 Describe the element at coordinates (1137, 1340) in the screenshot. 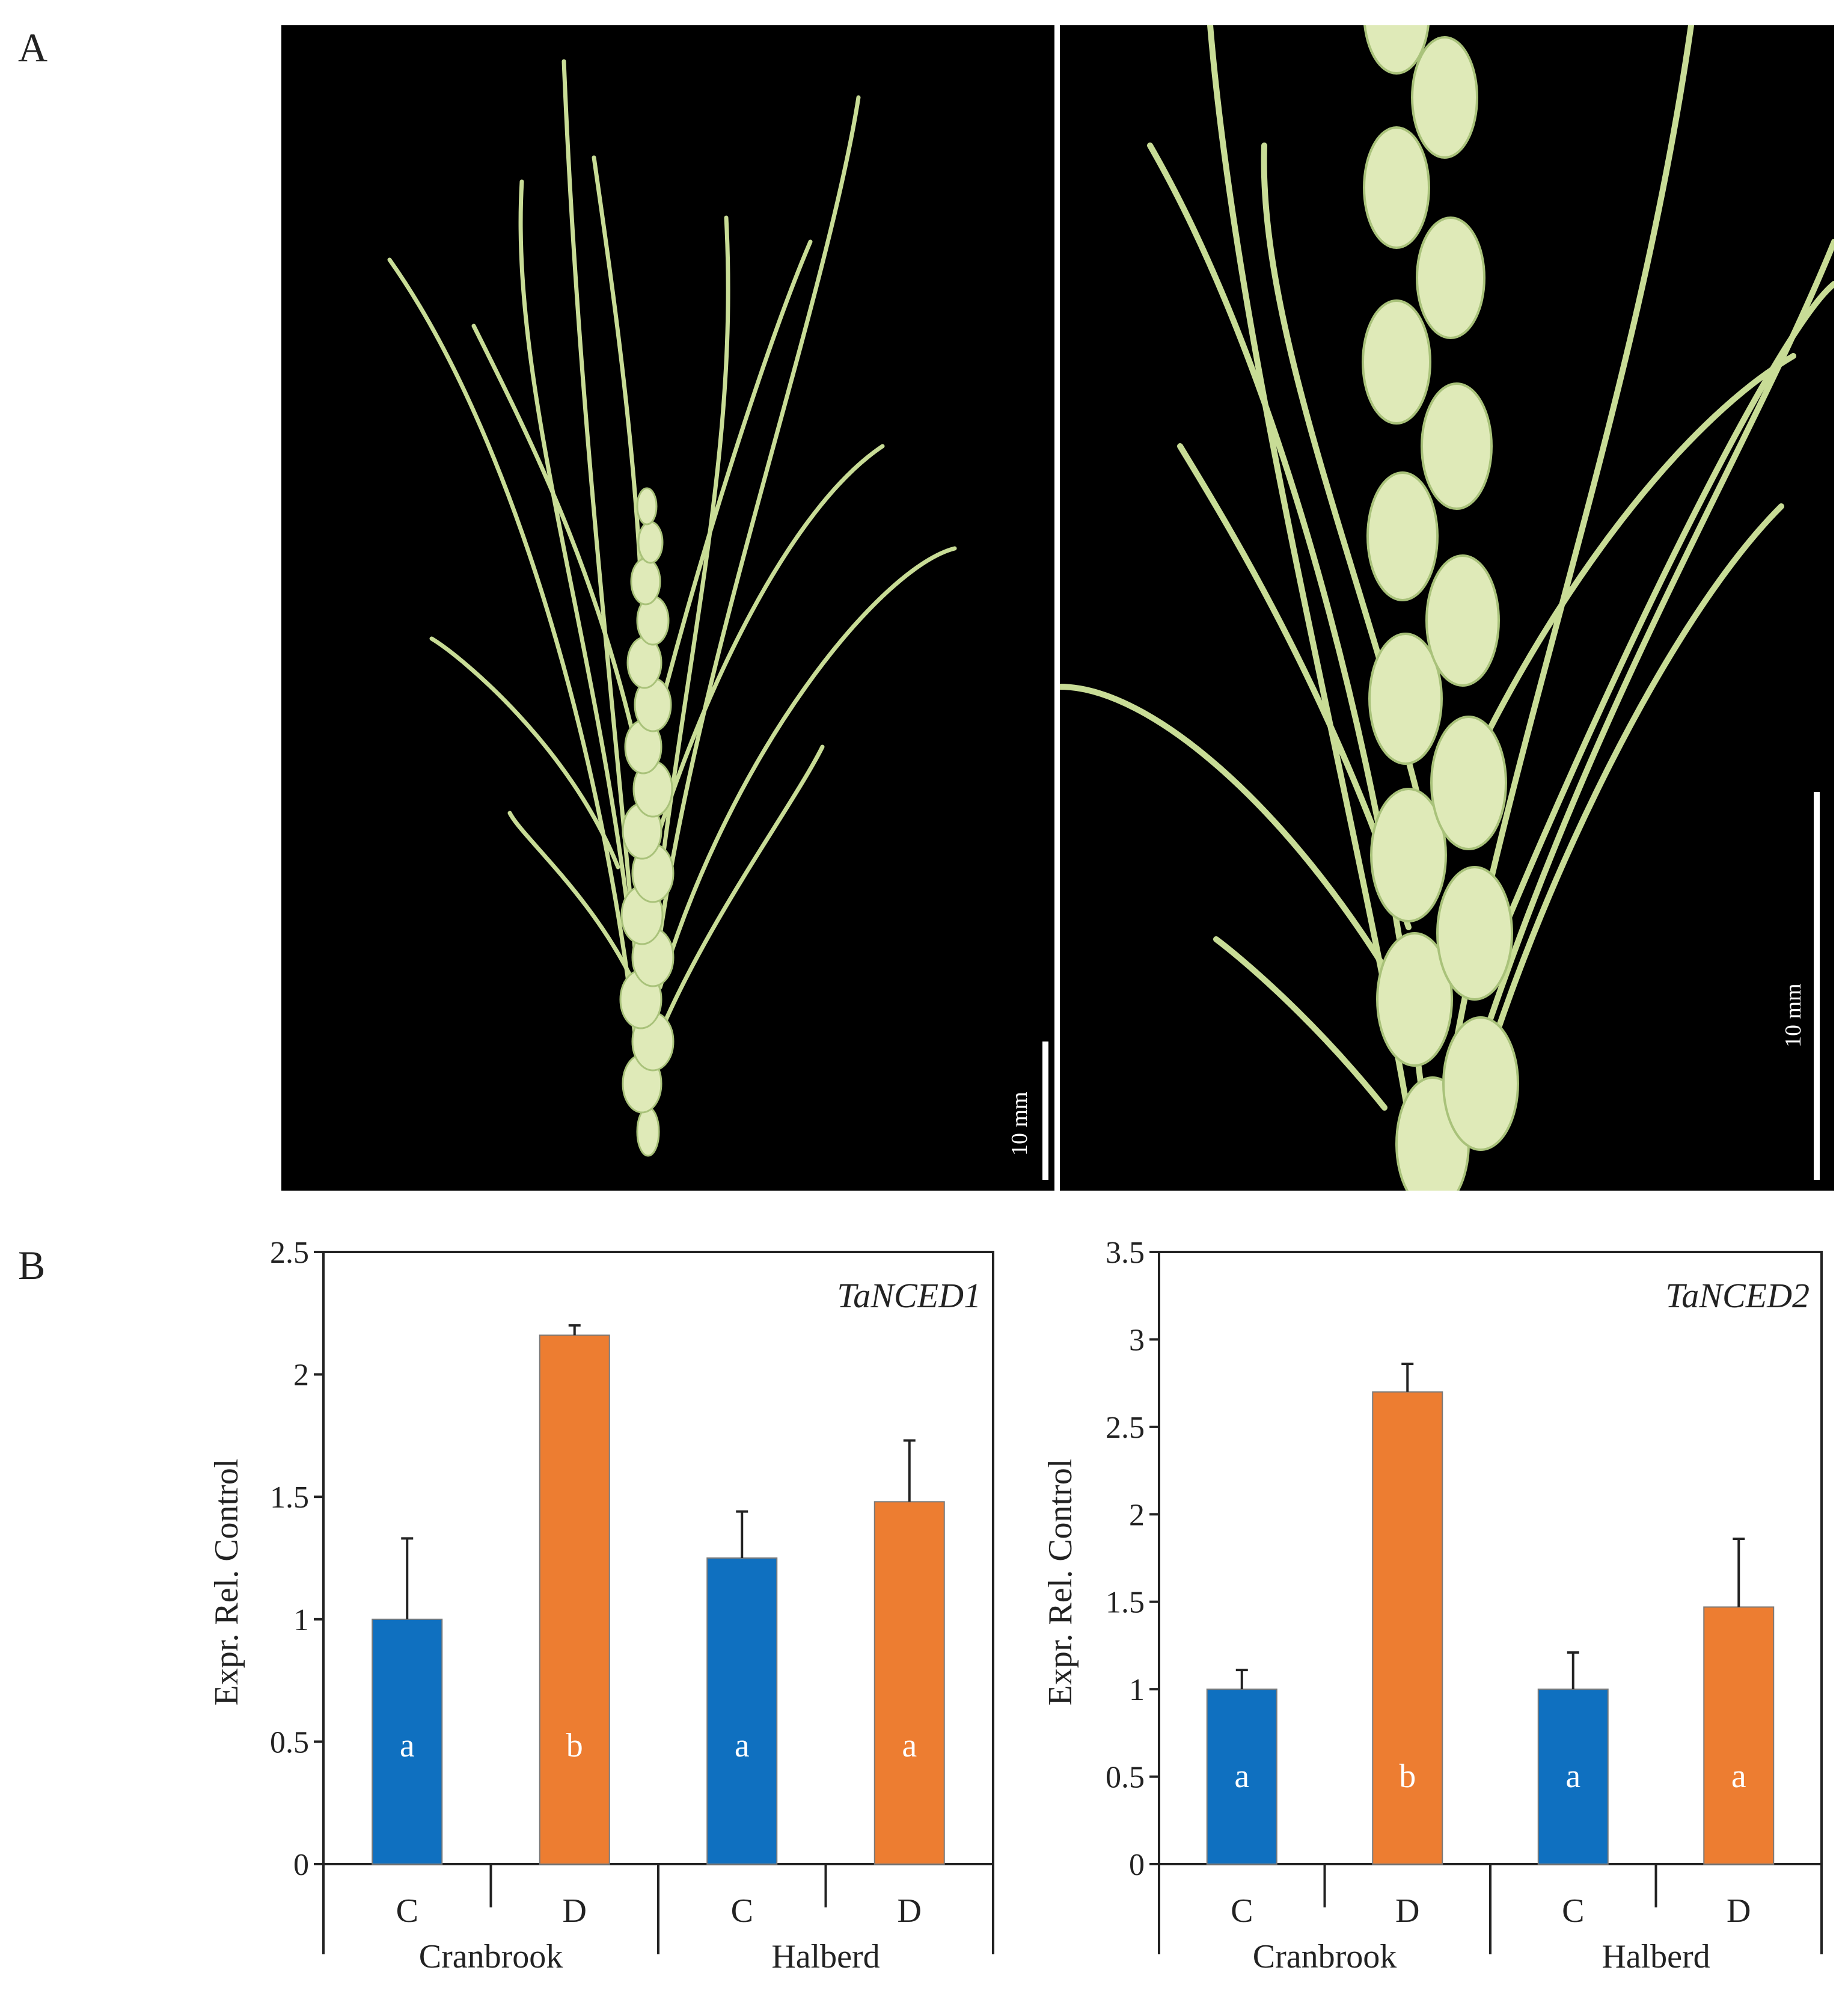

I see `y-tick-label: 3` at that location.